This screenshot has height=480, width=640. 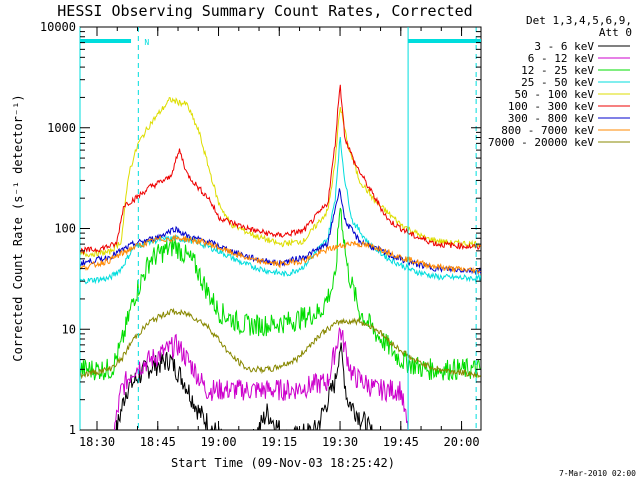 What do you see at coordinates (547, 130) in the screenshot?
I see `legend-label: 800 - 7000 keV` at bounding box center [547, 130].